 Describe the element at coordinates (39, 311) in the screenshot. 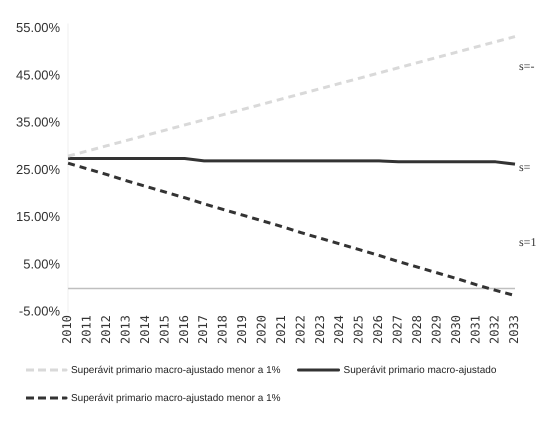

I see `y-tick-label: -5.00%` at that location.